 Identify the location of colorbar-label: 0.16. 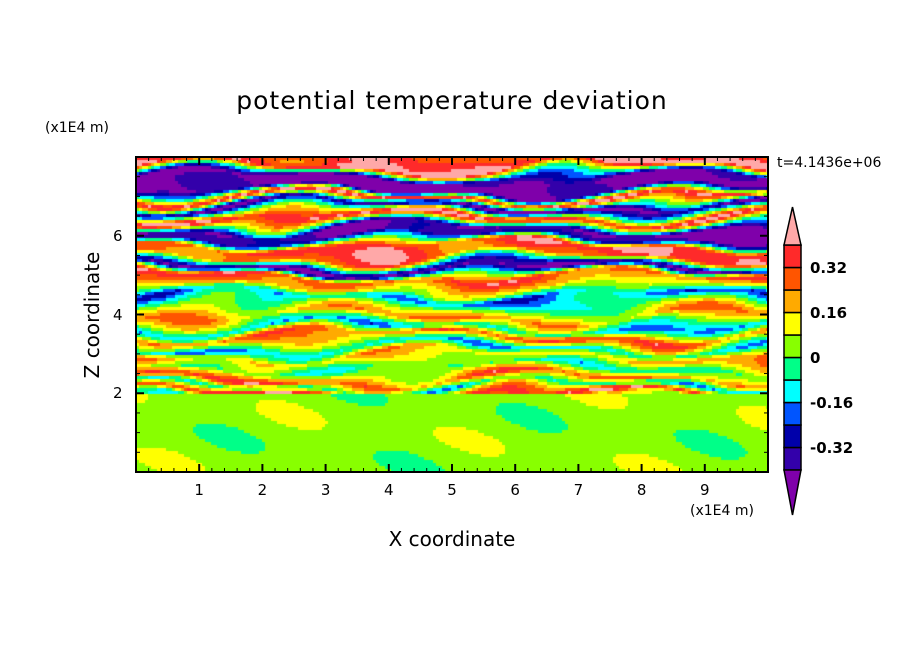
(829, 312).